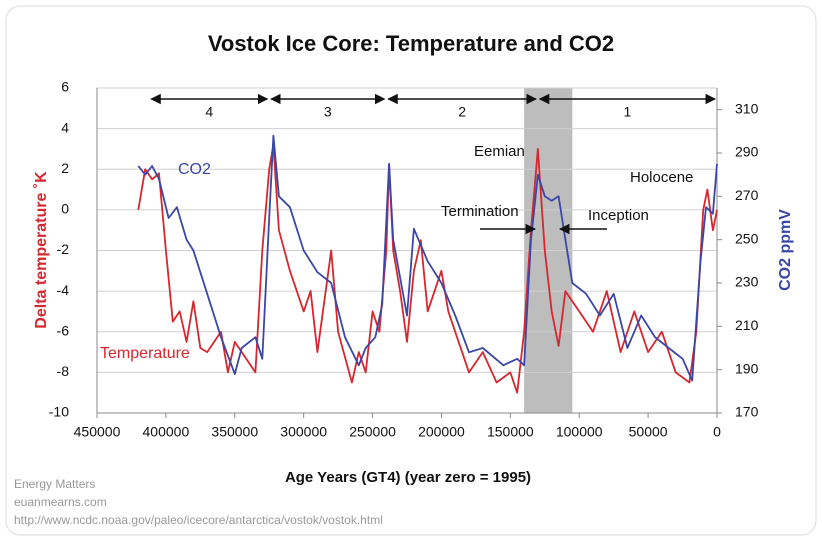 The width and height of the screenshot is (822, 541). Describe the element at coordinates (747, 238) in the screenshot. I see `y2-tick-label: 250` at that location.